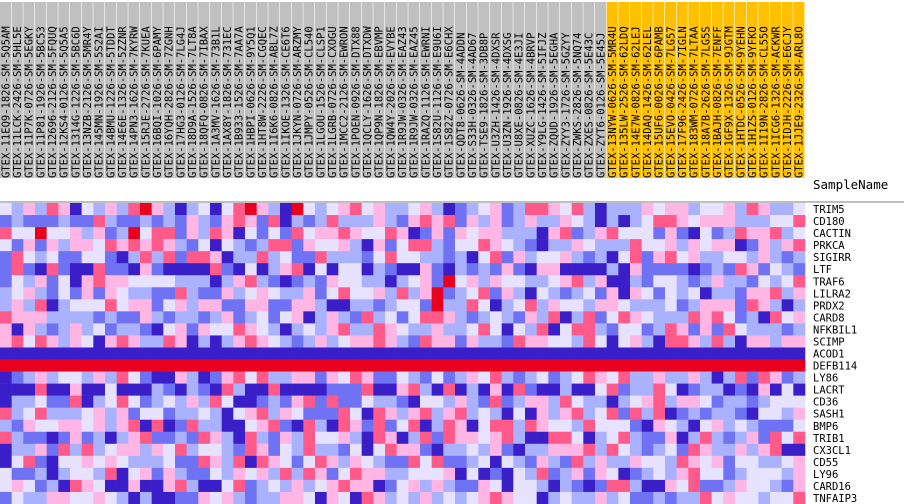 Image resolution: width=904 pixels, height=504 pixels. Describe the element at coordinates (835, 330) in the screenshot. I see `row-label-nfkbil1: NFKBIL1` at that location.